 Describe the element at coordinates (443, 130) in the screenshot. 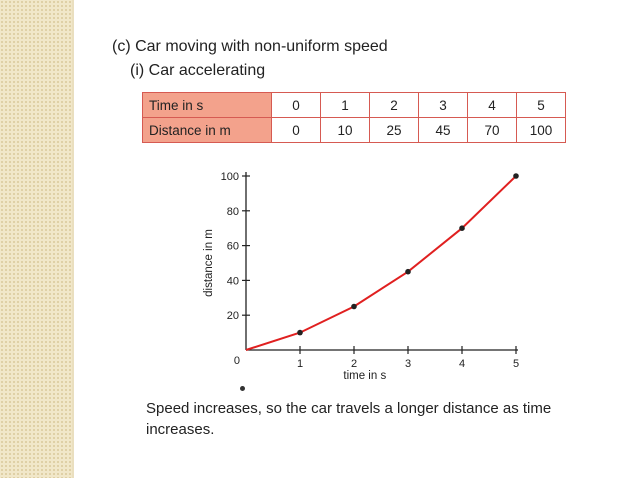

I see `distance-cell: 45` at that location.